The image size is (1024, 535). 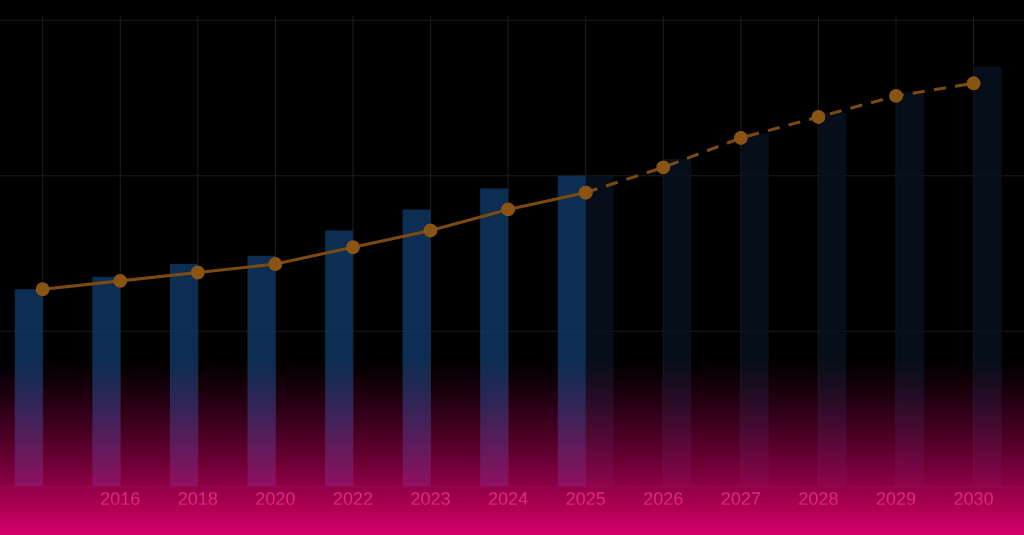 What do you see at coordinates (120, 498) in the screenshot?
I see `x-tick-label: 2016` at bounding box center [120, 498].